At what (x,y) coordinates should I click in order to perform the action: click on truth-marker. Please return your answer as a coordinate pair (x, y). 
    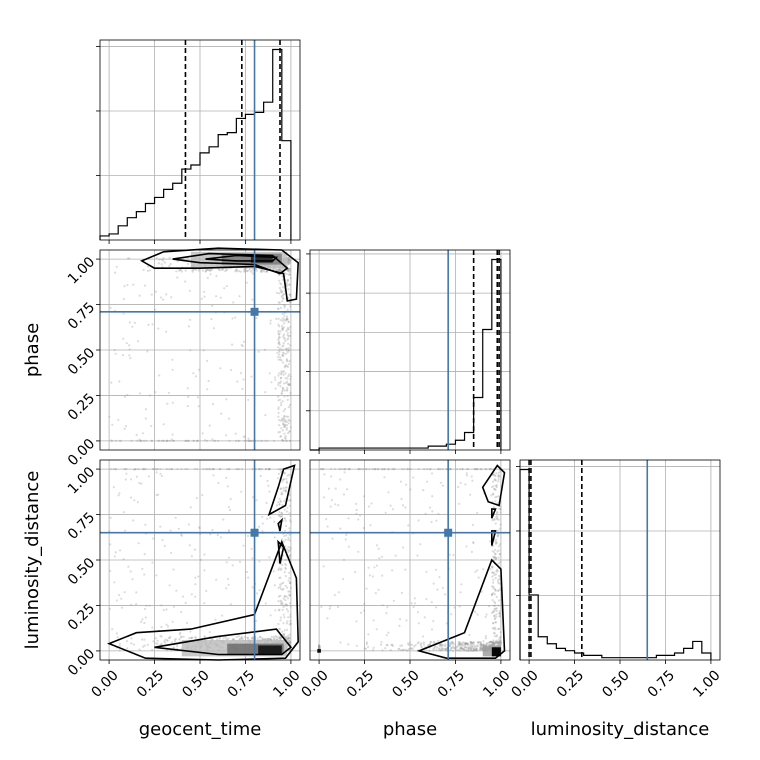
    Looking at the image, I should click on (254, 311).